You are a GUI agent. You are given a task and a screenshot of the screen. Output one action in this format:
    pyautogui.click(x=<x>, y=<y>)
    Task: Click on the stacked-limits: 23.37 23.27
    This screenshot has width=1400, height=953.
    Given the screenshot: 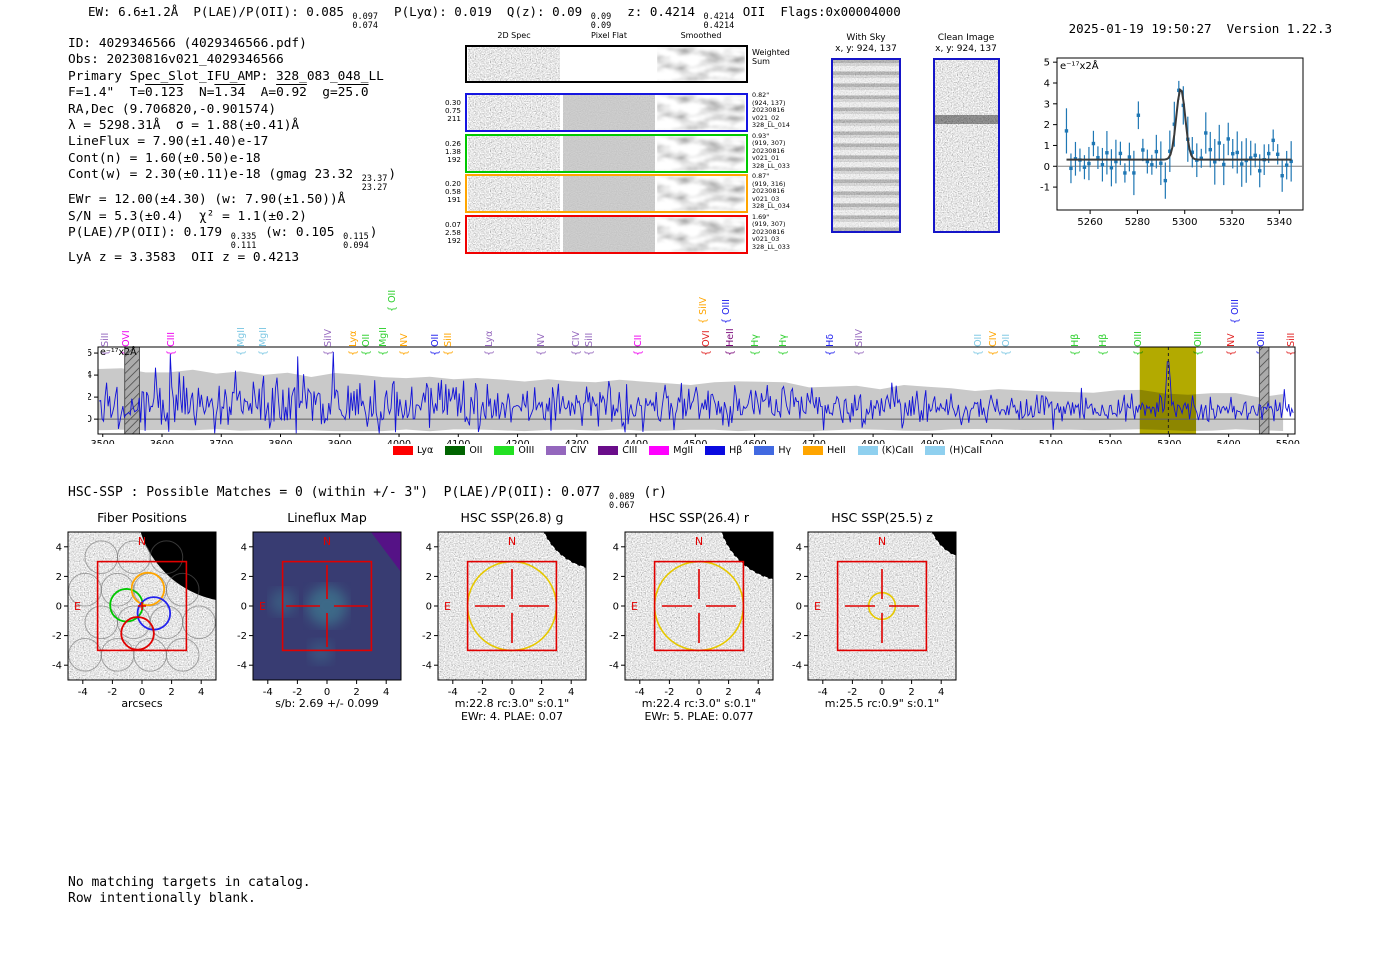 What is the action you would take?
    pyautogui.click(x=374, y=183)
    